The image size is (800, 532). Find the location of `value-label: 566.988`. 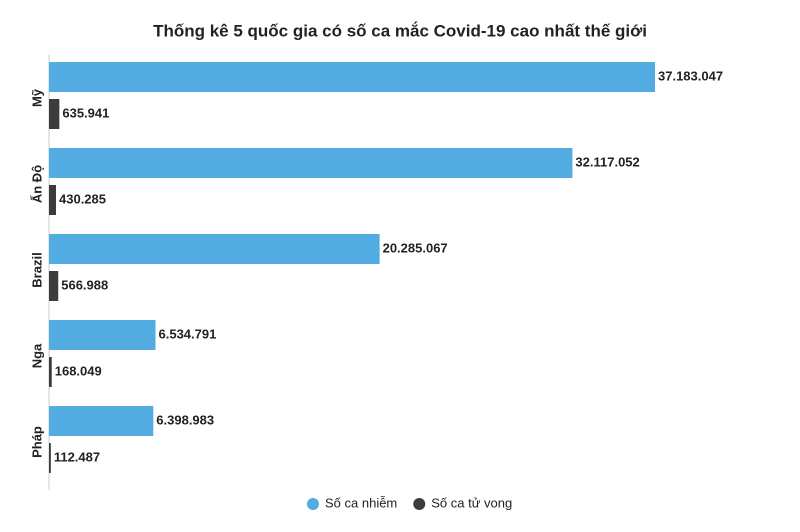

value-label: 566.988 is located at coordinates (84, 284).